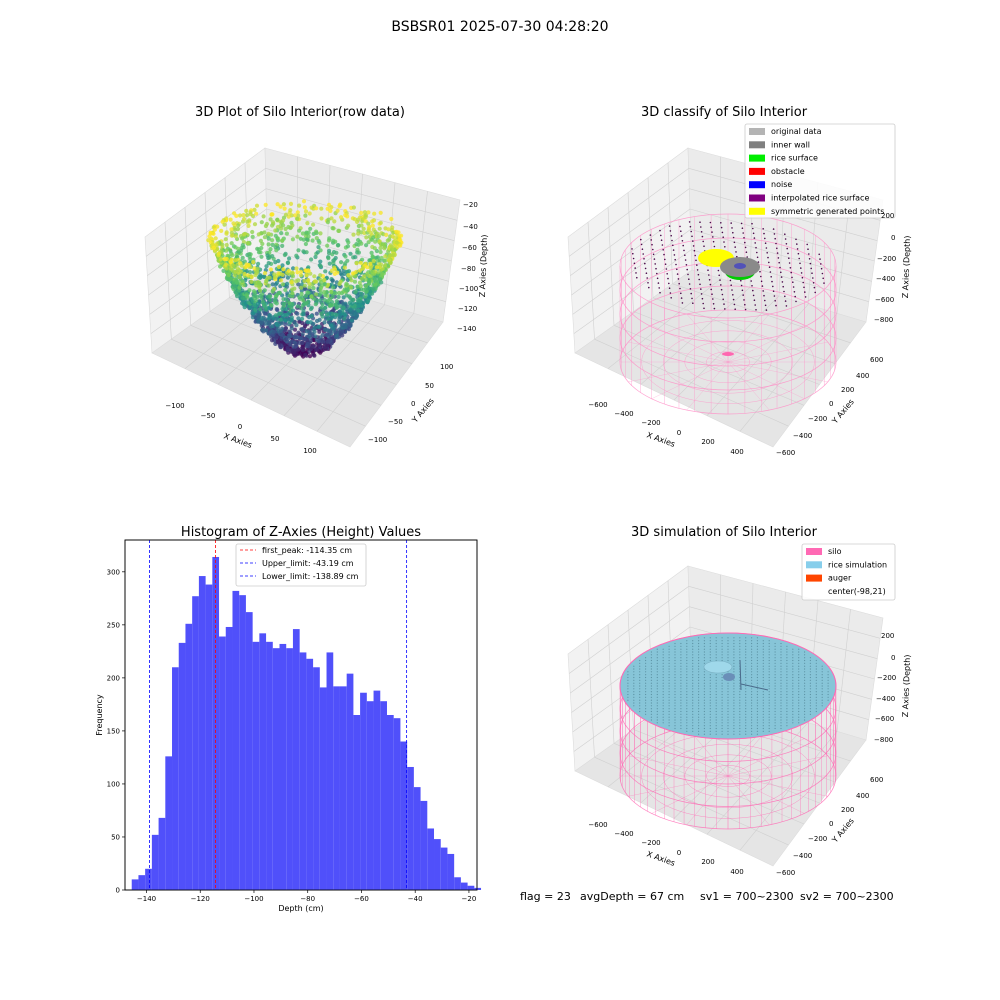 The height and width of the screenshot is (1000, 1000). Describe the element at coordinates (757, 185) in the screenshot. I see `legend-swatch` at that location.